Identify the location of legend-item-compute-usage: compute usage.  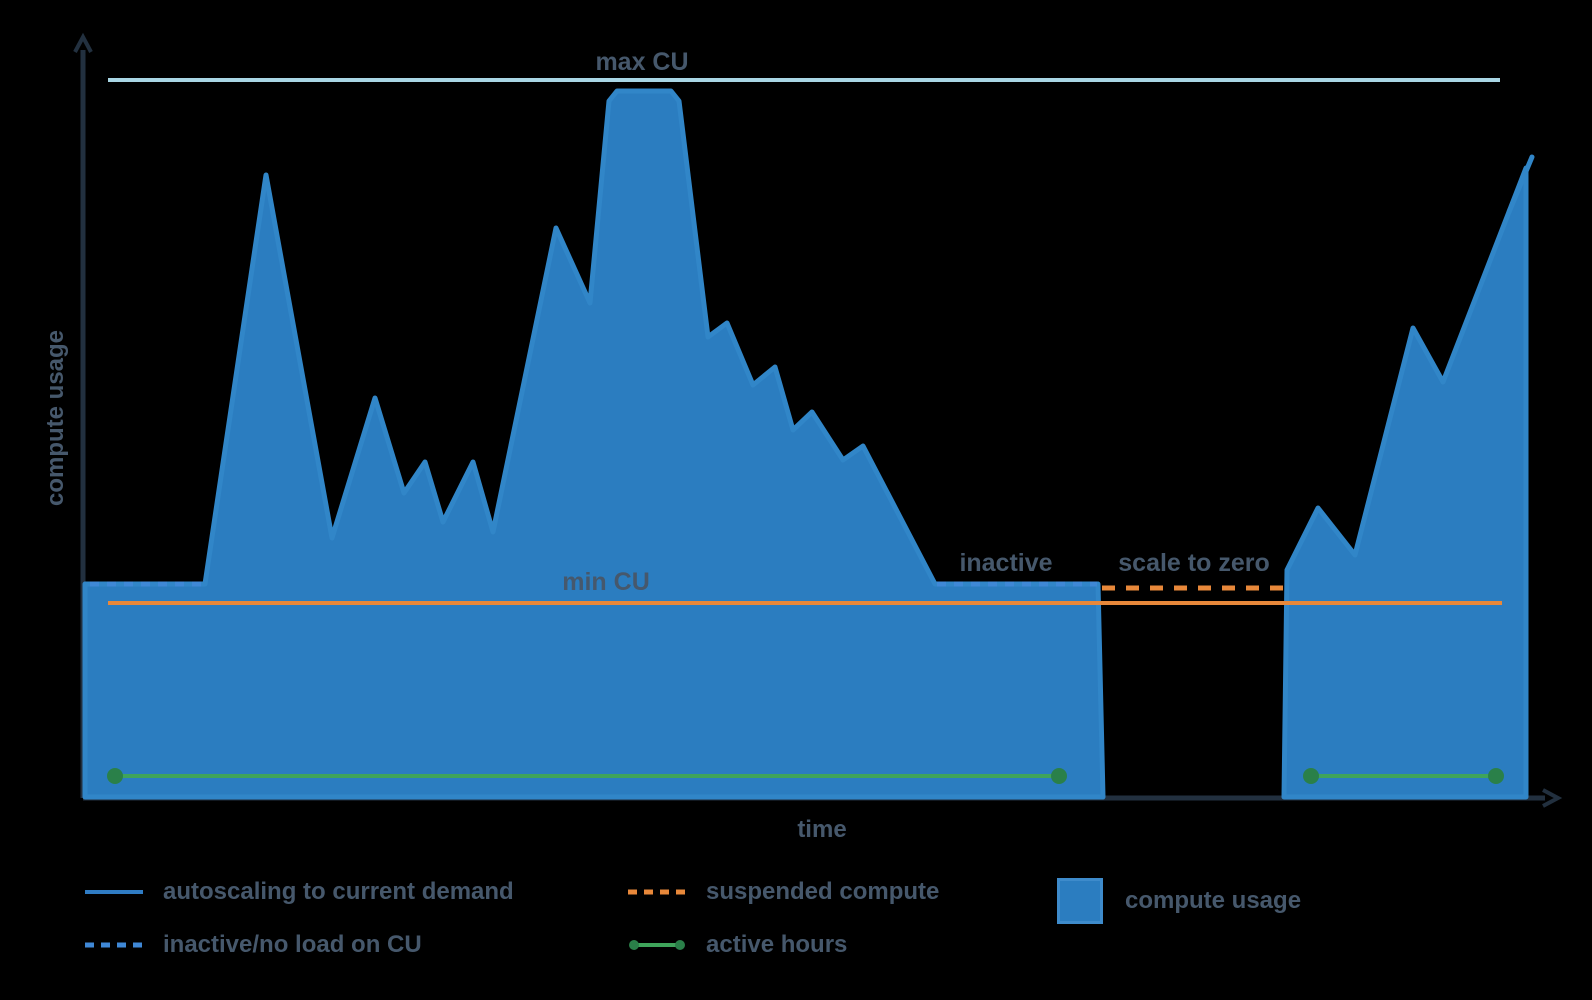
(1179, 901).